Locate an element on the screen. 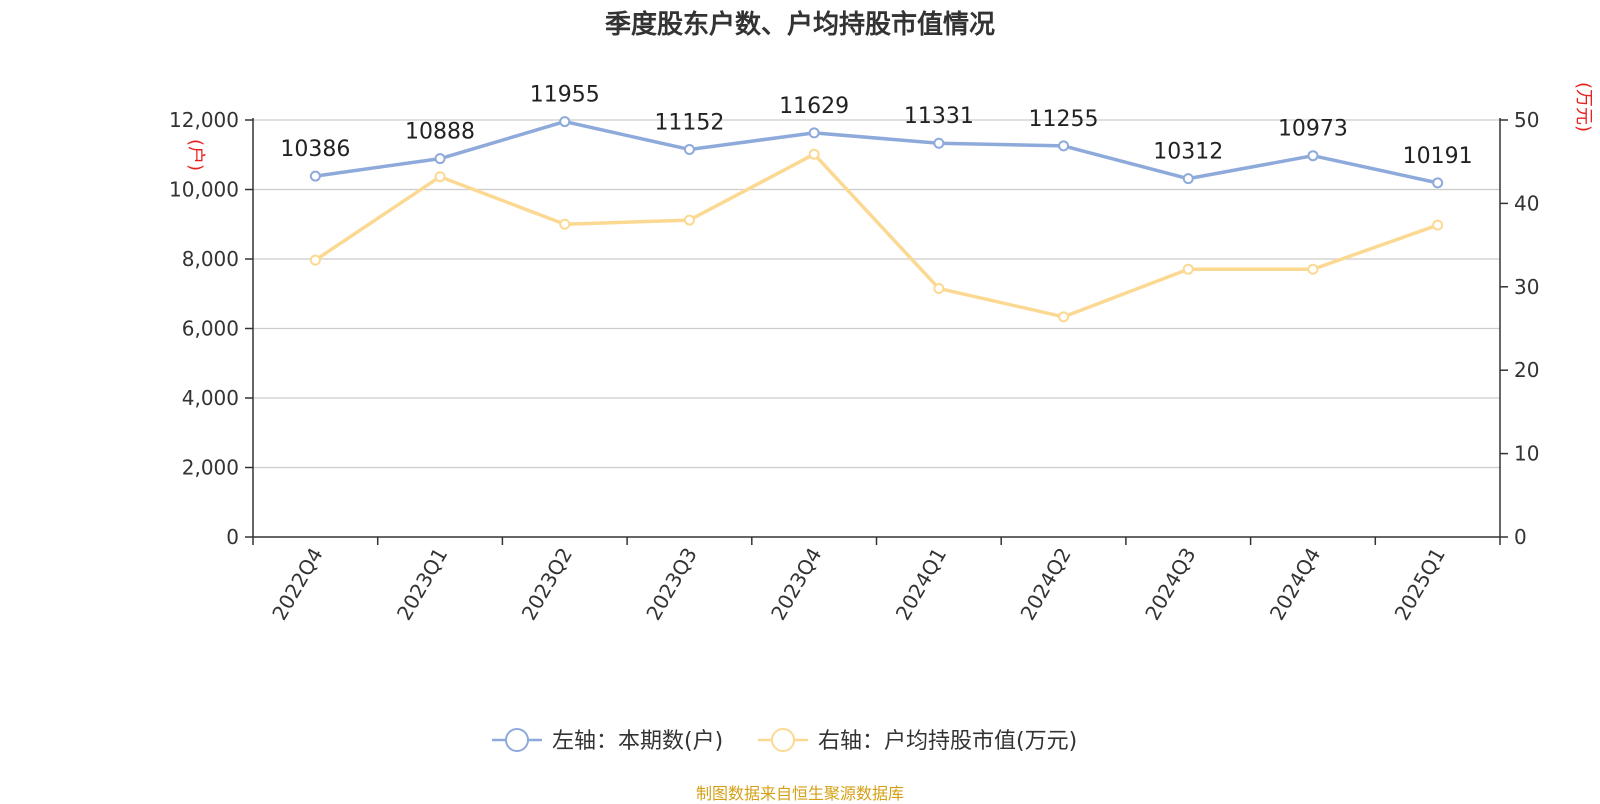  data-label: 10973 is located at coordinates (1313, 129).